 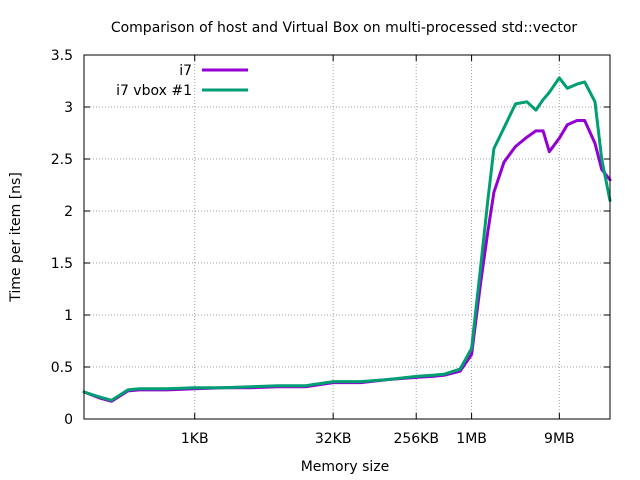 I want to click on x-tick-label: 32KB, so click(x=333, y=439).